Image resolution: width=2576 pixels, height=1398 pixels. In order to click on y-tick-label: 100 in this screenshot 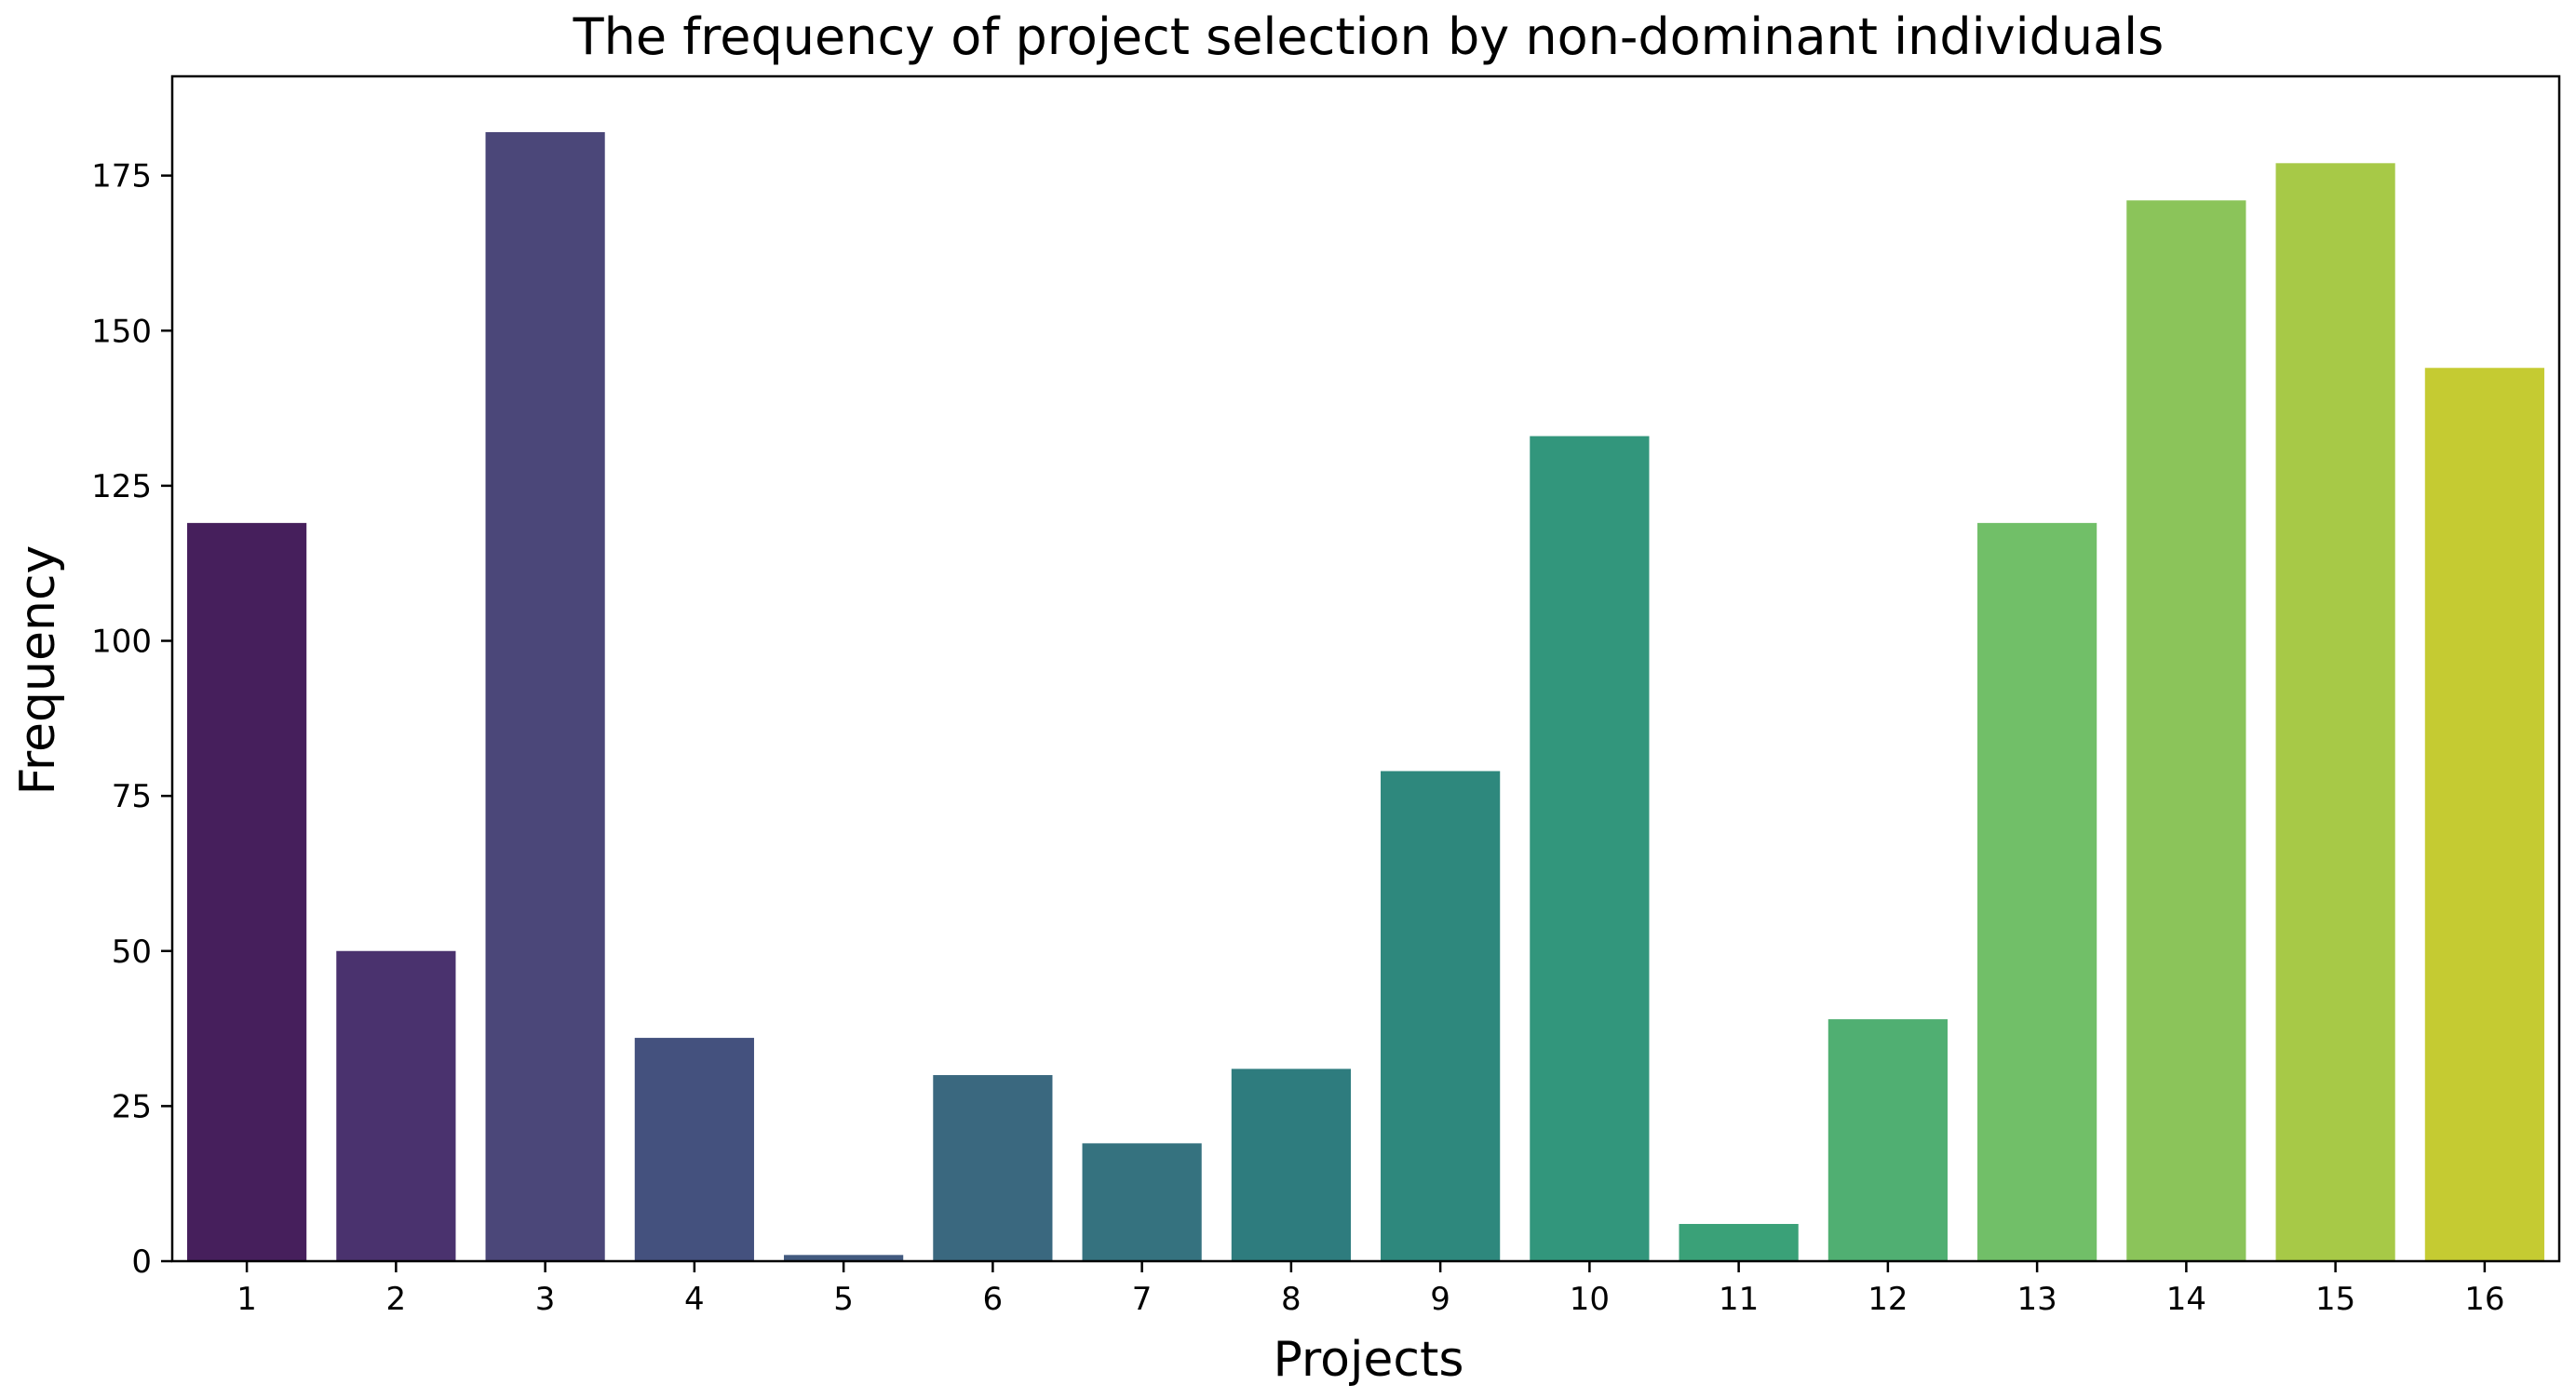, I will do `click(121, 643)`.